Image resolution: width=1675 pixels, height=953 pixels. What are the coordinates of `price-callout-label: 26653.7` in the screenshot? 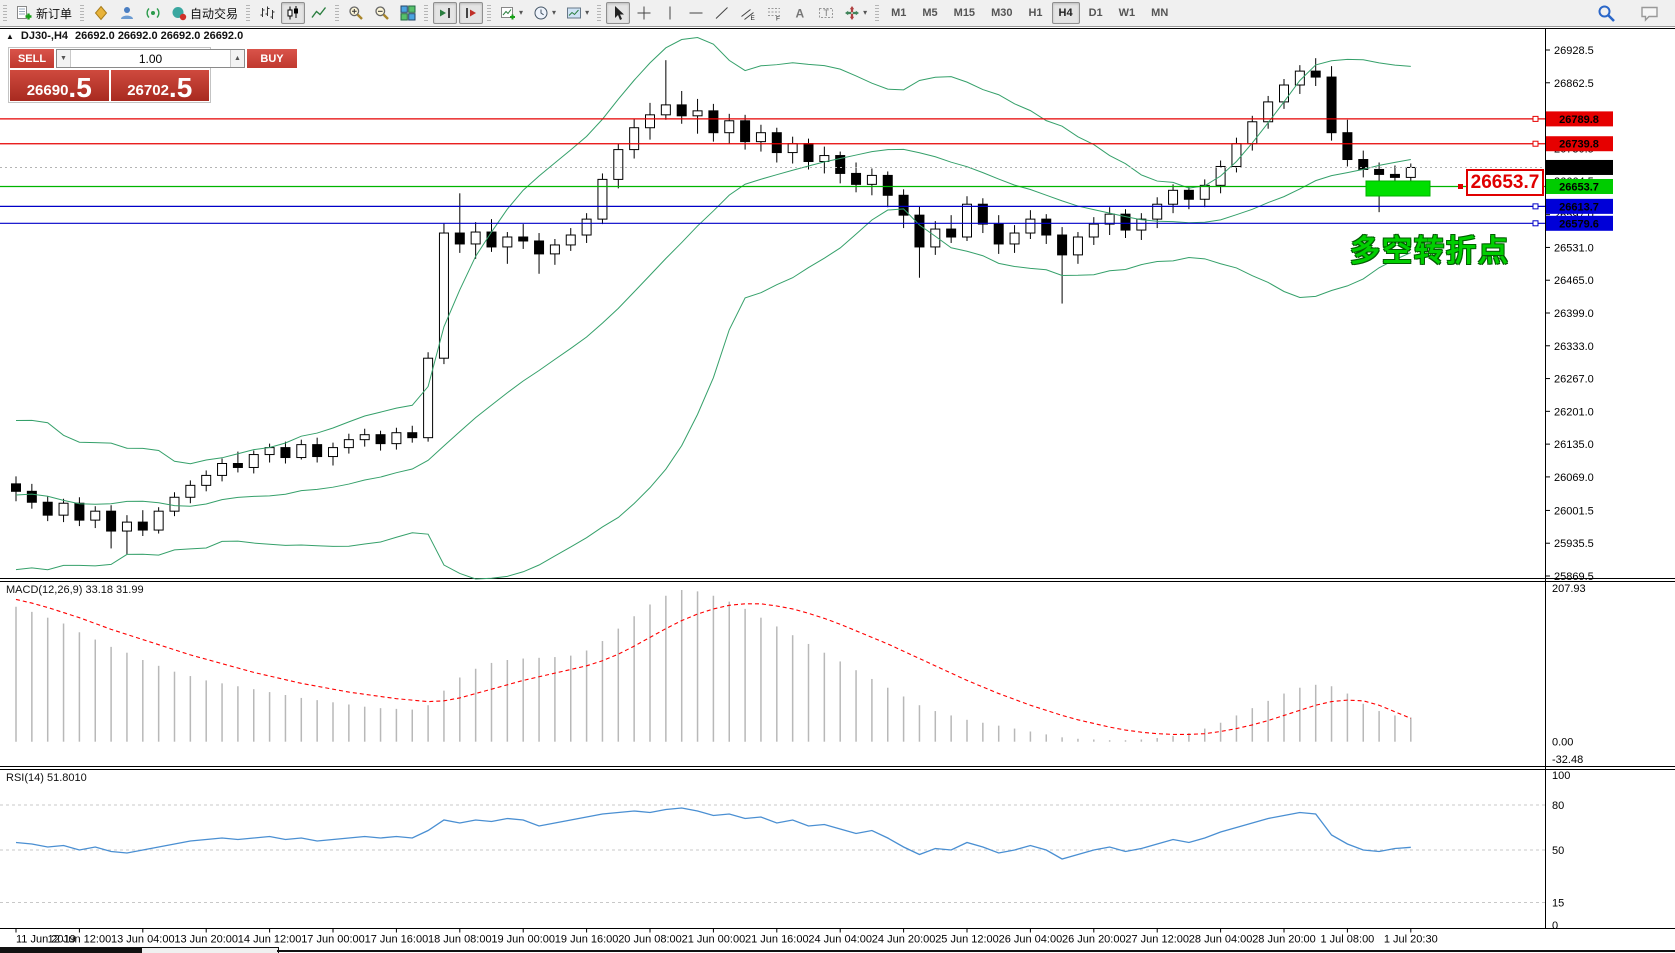 It's located at (1505, 182).